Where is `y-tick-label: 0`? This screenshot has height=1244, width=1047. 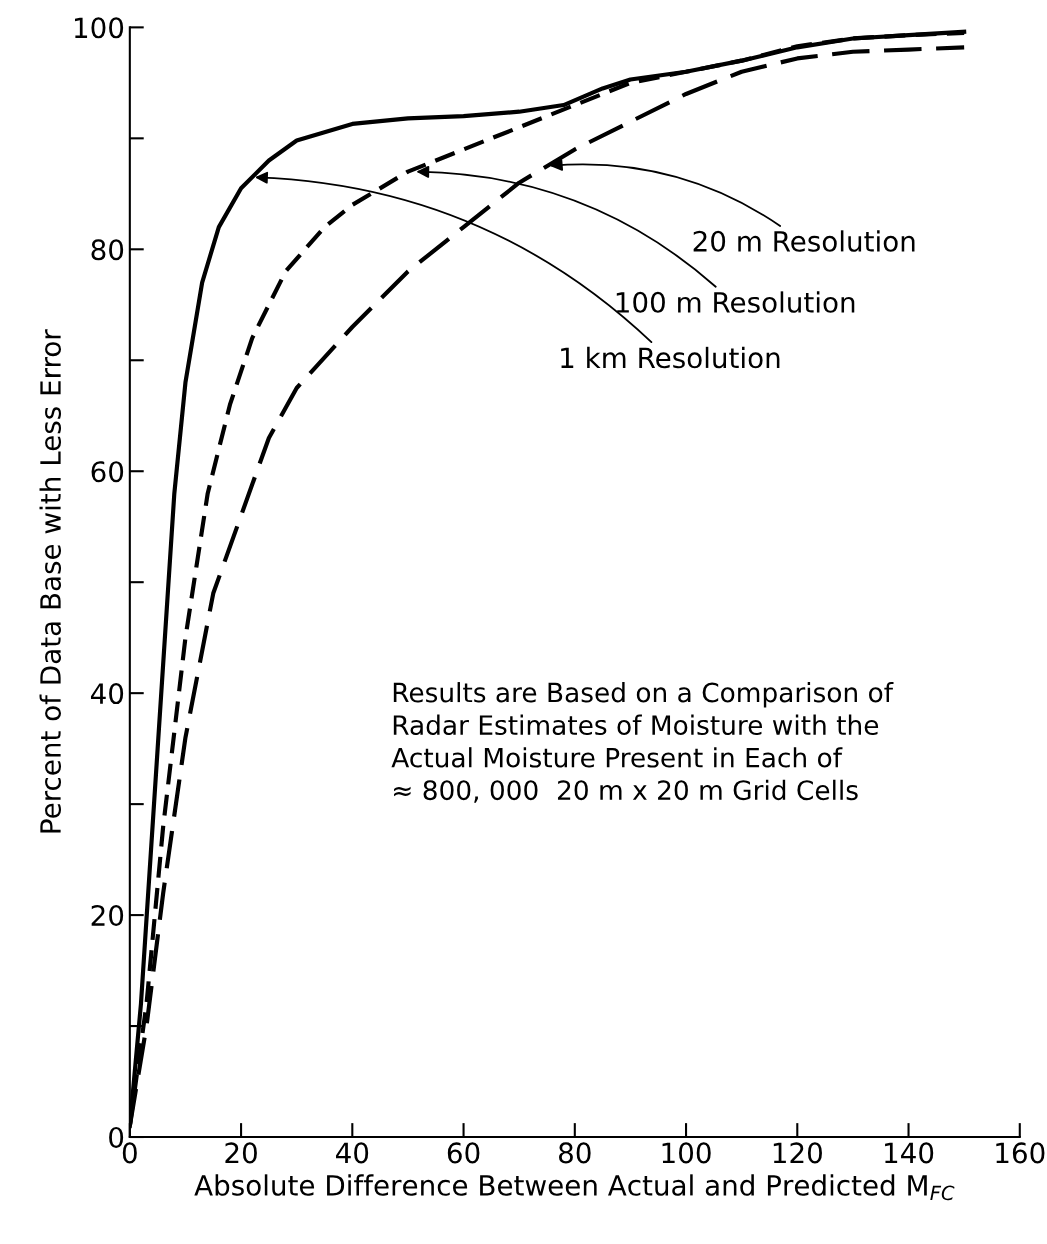
y-tick-label: 0 is located at coordinates (116, 1137).